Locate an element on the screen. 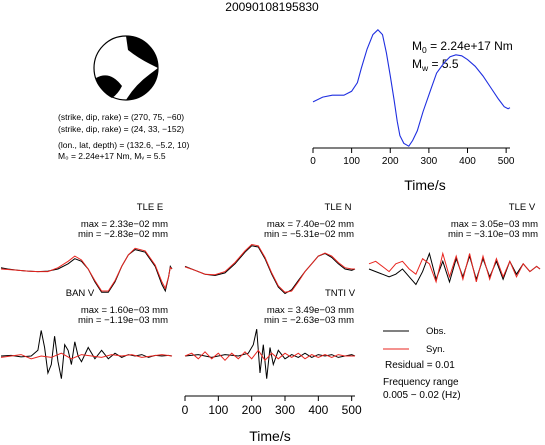 The width and height of the screenshot is (545, 445). freq-range: 0.005 − 0.02 (Hz) is located at coordinates (422, 395).